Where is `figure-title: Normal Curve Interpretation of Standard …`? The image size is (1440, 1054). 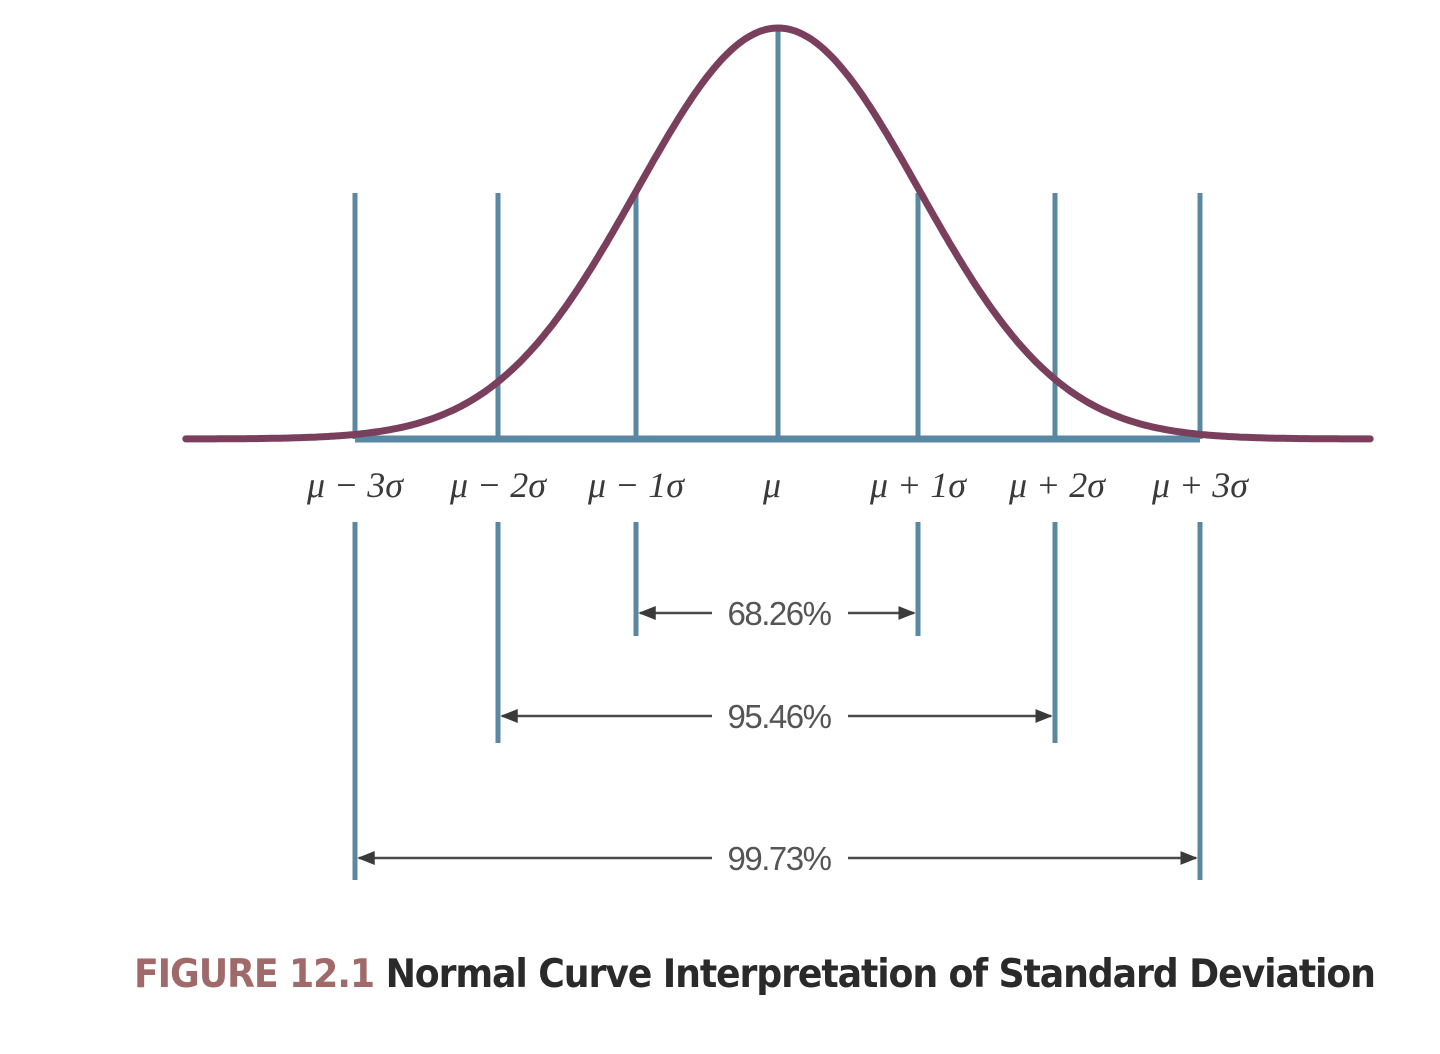 figure-title: Normal Curve Interpretation of Standard … is located at coordinates (880, 974).